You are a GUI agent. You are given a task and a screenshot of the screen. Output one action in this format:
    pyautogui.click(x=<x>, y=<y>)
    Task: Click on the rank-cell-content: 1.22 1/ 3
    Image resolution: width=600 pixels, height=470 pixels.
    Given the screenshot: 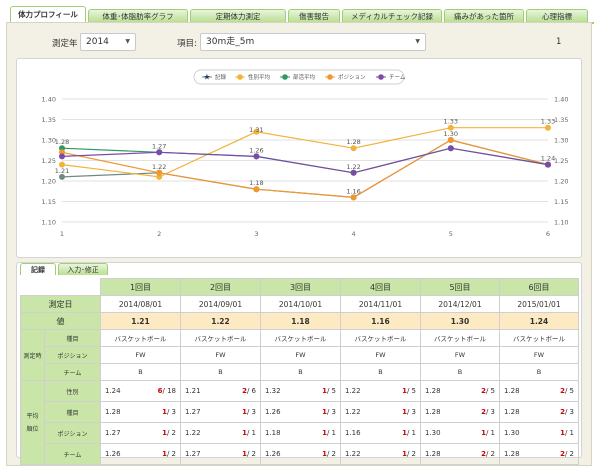 What is the action you would take?
    pyautogui.click(x=381, y=412)
    